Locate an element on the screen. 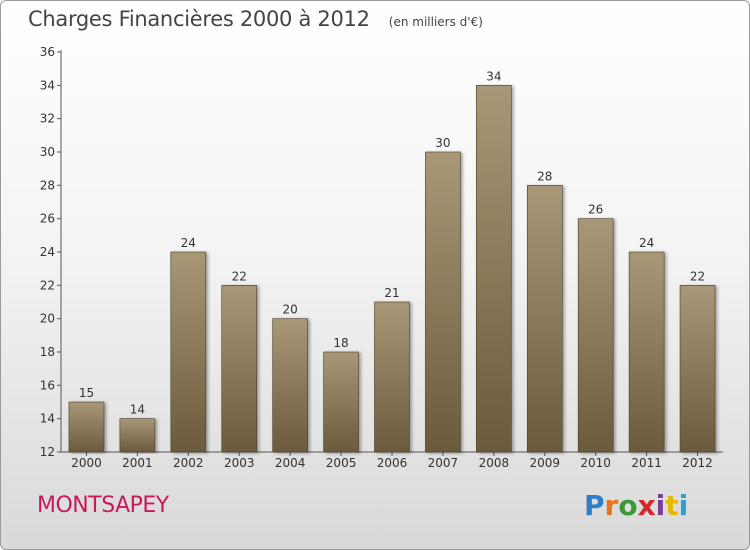 The image size is (750, 550). x-tick-label: 2007 is located at coordinates (443, 463).